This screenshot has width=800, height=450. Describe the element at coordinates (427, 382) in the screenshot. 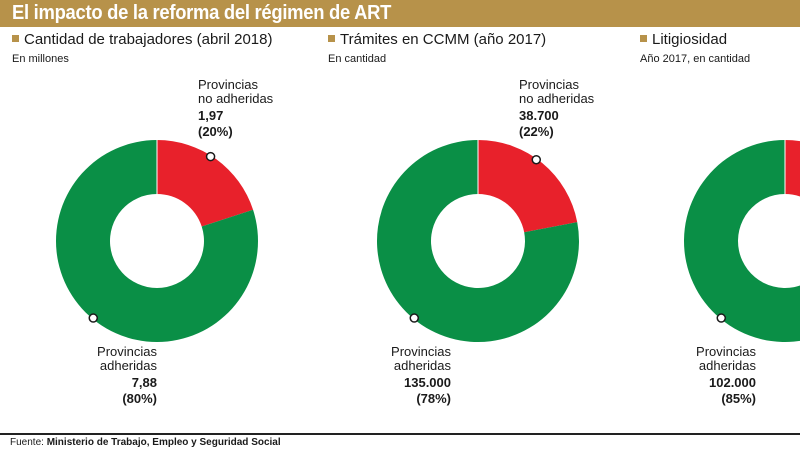

I see `data-label-value: 135.000` at that location.